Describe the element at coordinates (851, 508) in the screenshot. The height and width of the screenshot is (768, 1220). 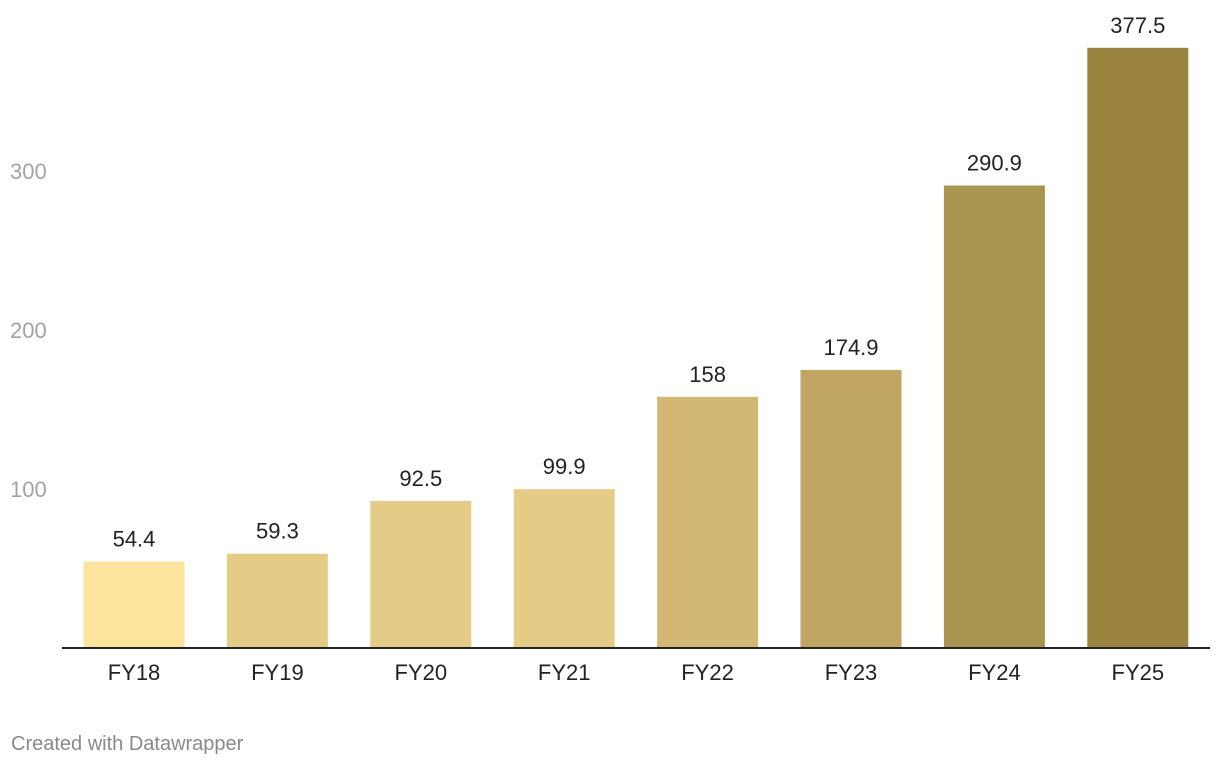
I see `bar-fy23` at that location.